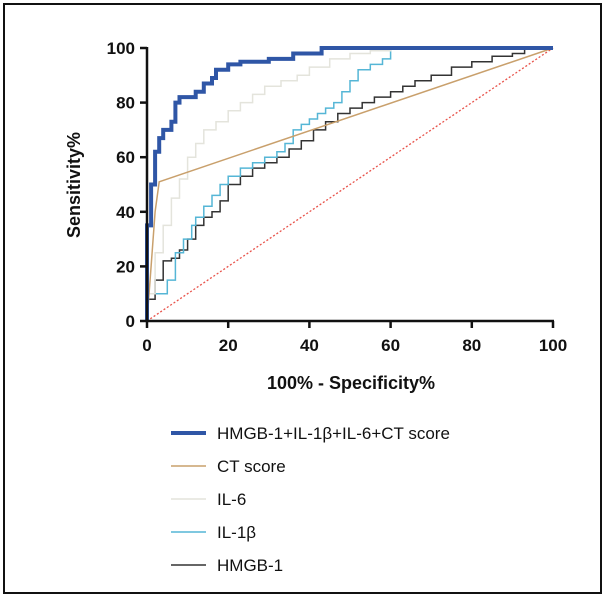 The width and height of the screenshot is (607, 597). What do you see at coordinates (250, 565) in the screenshot?
I see `legend-label-hmgb-1: HMGB-1` at bounding box center [250, 565].